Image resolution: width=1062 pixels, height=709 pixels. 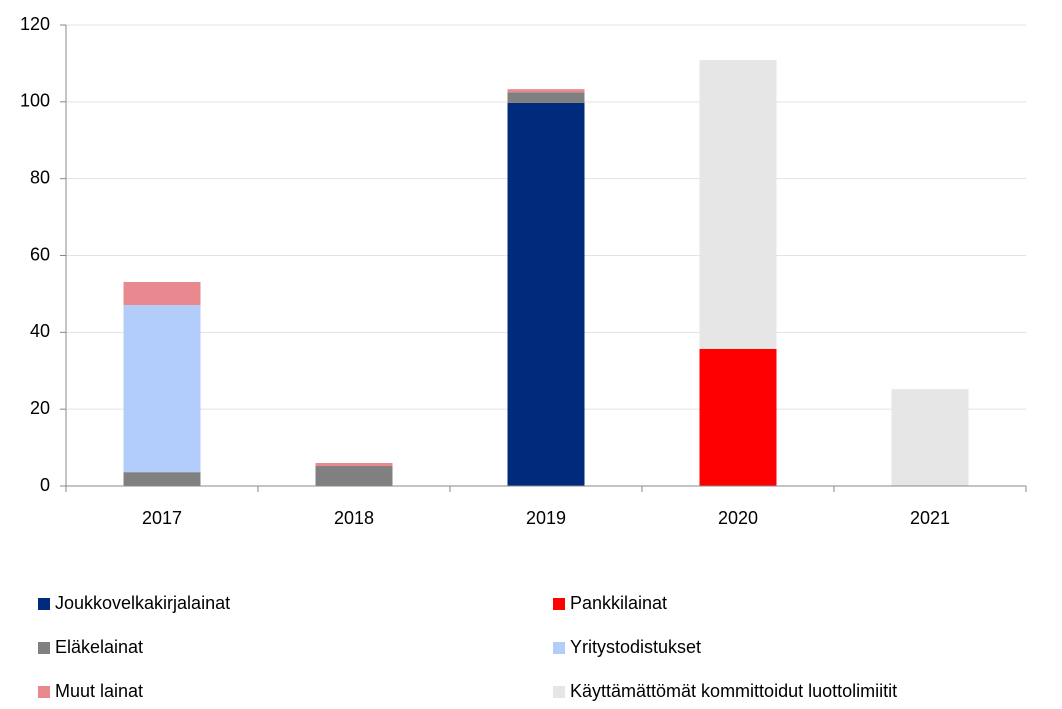 I want to click on x-tick-label: 2017, so click(x=162, y=518).